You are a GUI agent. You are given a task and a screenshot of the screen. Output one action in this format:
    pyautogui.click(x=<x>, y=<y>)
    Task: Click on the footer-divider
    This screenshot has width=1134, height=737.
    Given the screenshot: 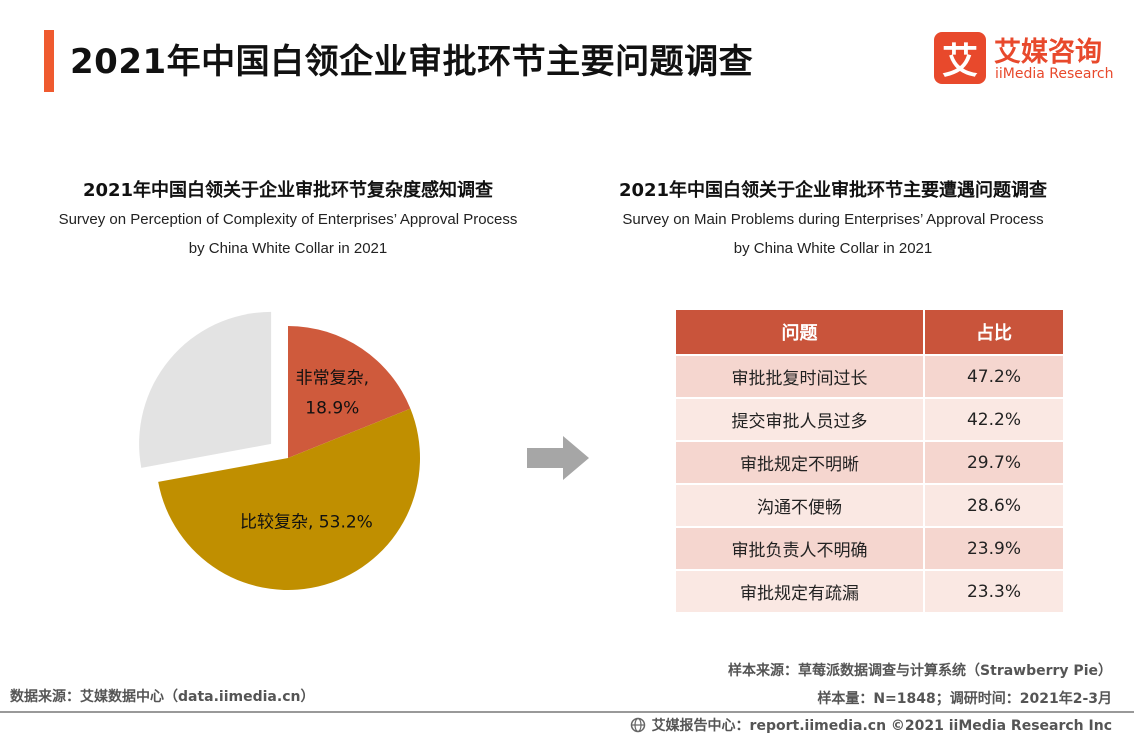 What is the action you would take?
    pyautogui.click(x=567, y=712)
    